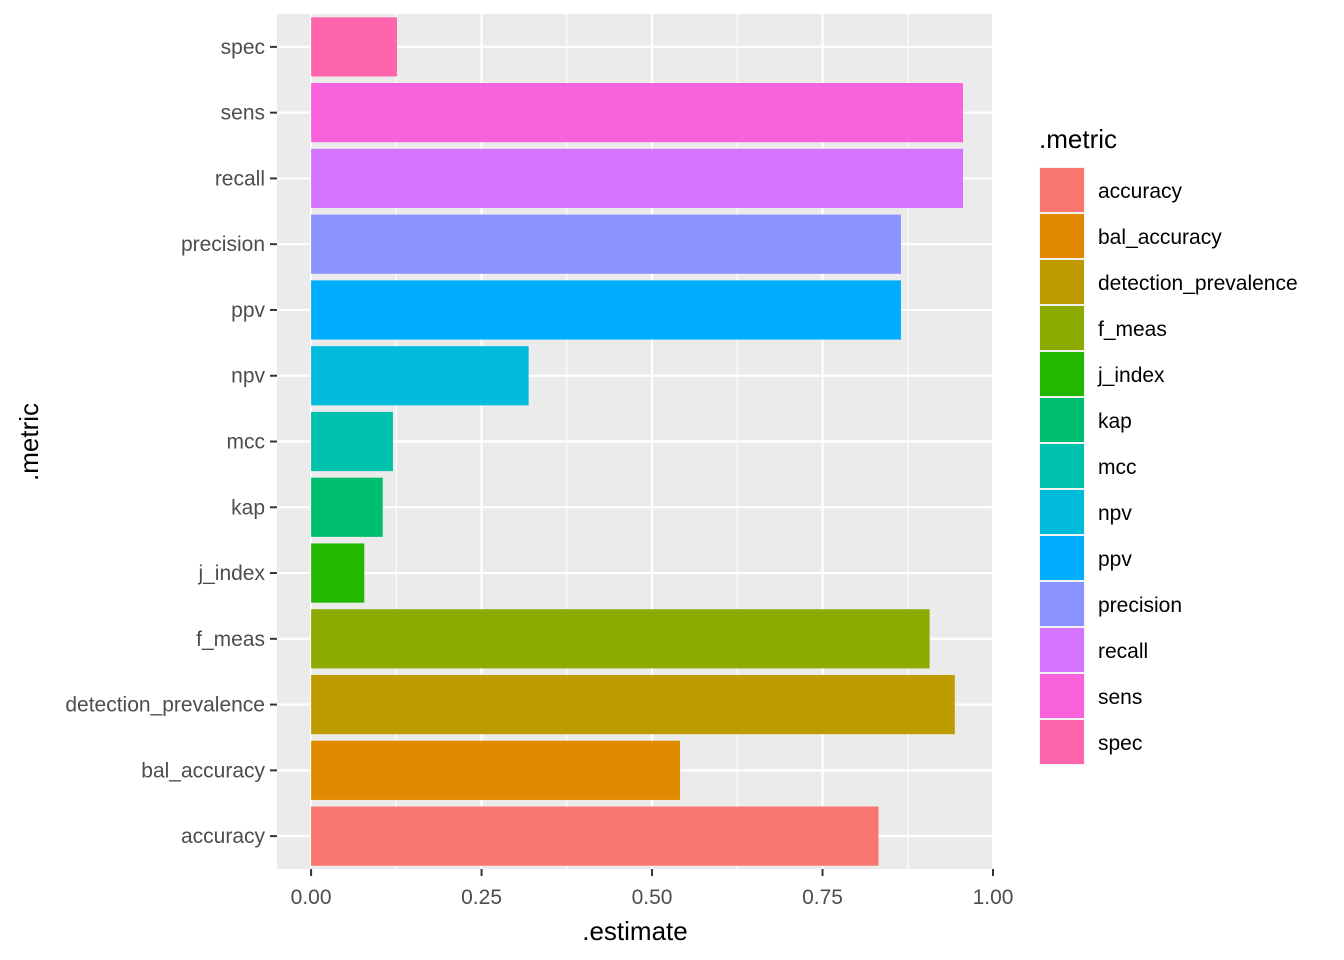 Image resolution: width=1344 pixels, height=960 pixels. I want to click on bar-mcc, so click(352, 441).